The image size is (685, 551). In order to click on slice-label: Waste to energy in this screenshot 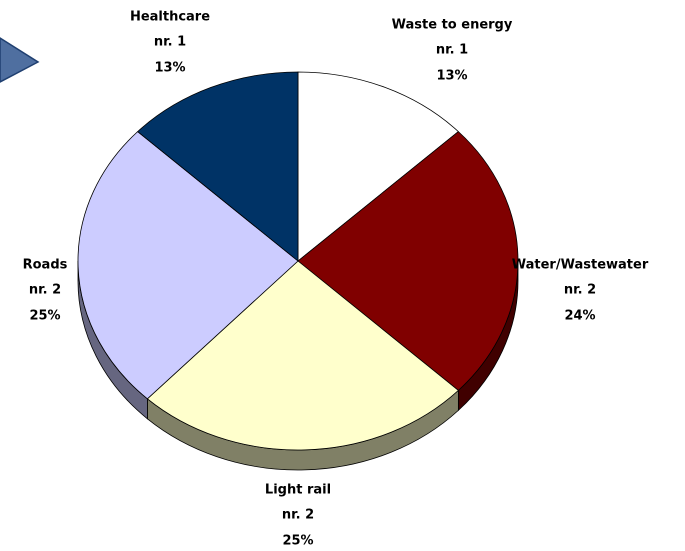, I will do `click(452, 25)`.